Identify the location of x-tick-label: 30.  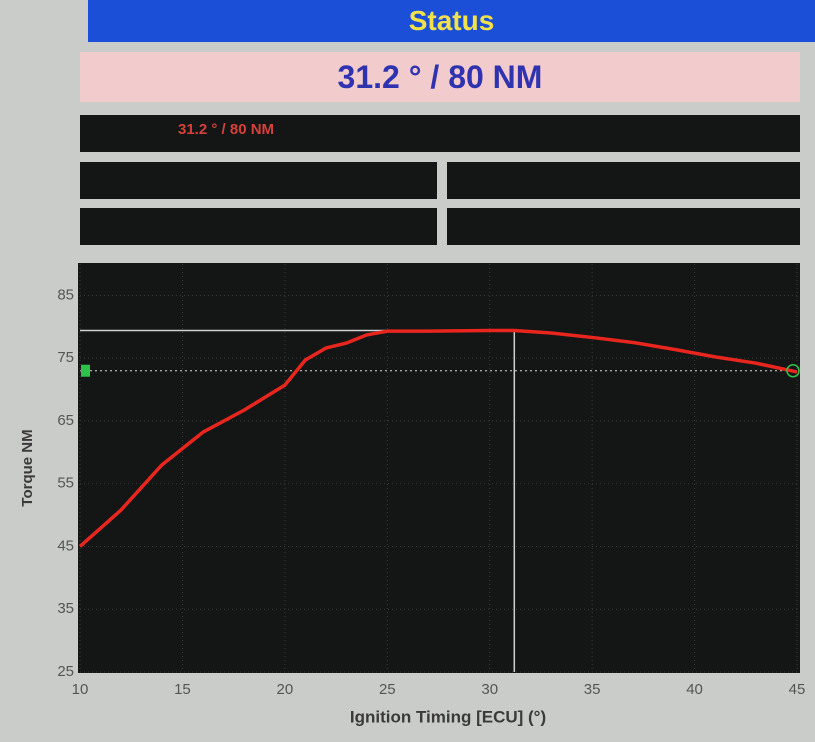
(489, 689).